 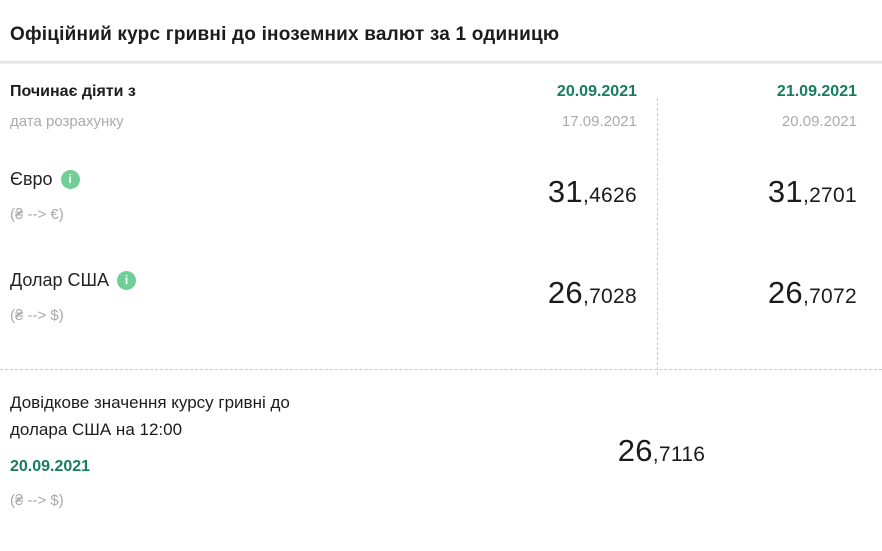 What do you see at coordinates (37, 214) in the screenshot?
I see `currency-pair-eur: (₴ --> €)` at bounding box center [37, 214].